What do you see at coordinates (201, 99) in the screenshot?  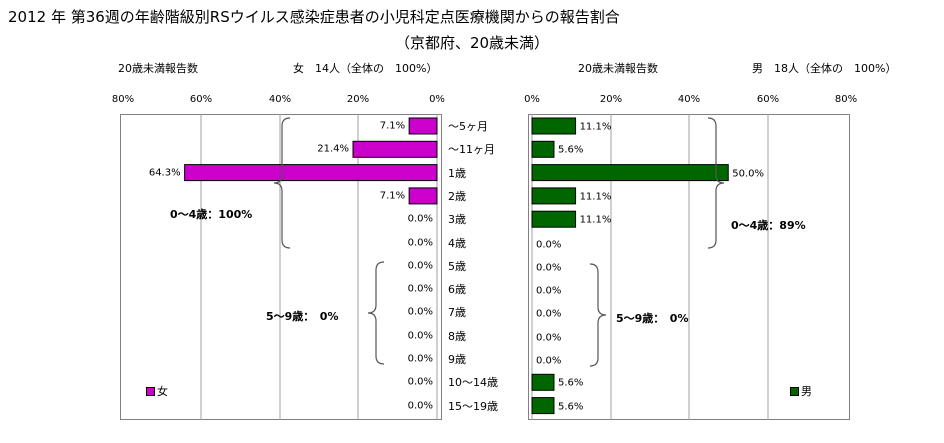 I see `female-tick-label: 60%` at bounding box center [201, 99].